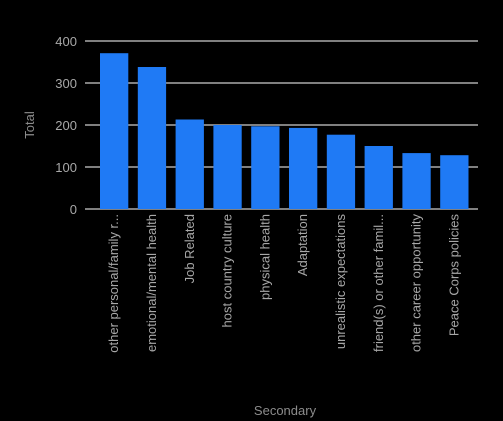  I want to click on y-tick-label: 200, so click(66, 125).